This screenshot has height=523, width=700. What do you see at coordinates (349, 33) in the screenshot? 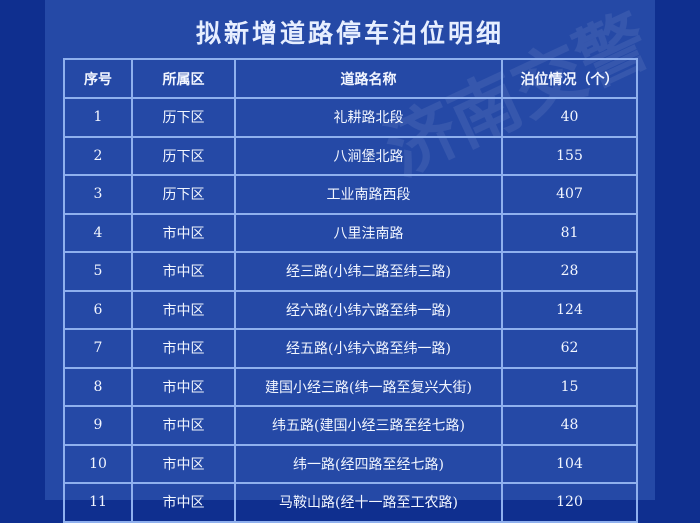
I see `page-title: 拟新增道路停车泊位明细` at bounding box center [349, 33].